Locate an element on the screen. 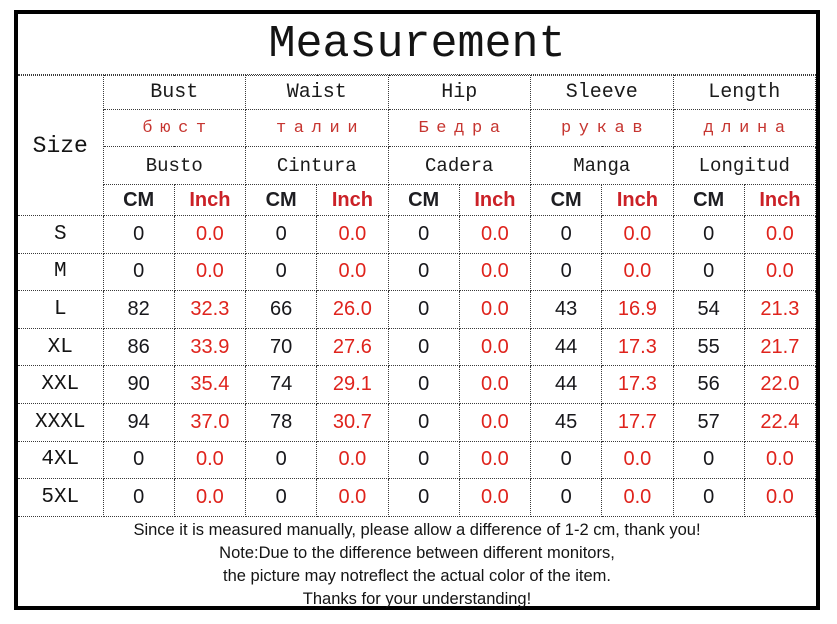  size-row-xxl: XXL 90 35.4 74 29.1 0 0.0 44 17.3 56 22.0 is located at coordinates (417, 384).